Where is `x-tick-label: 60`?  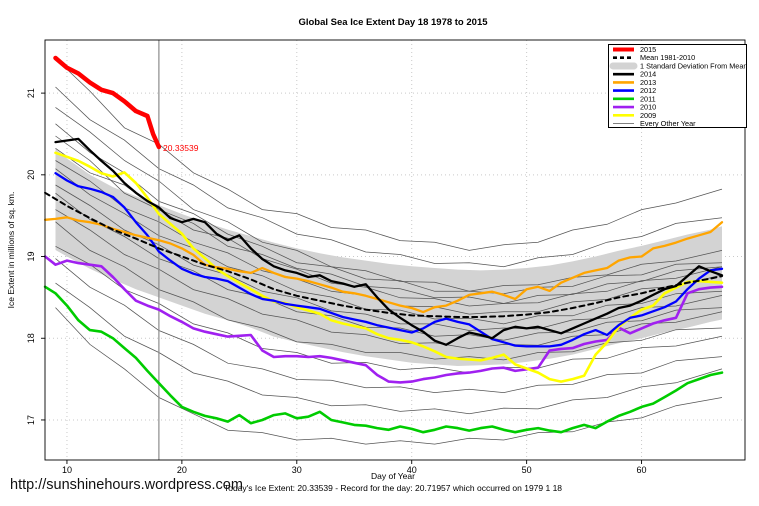
x-tick-label: 60 is located at coordinates (642, 470).